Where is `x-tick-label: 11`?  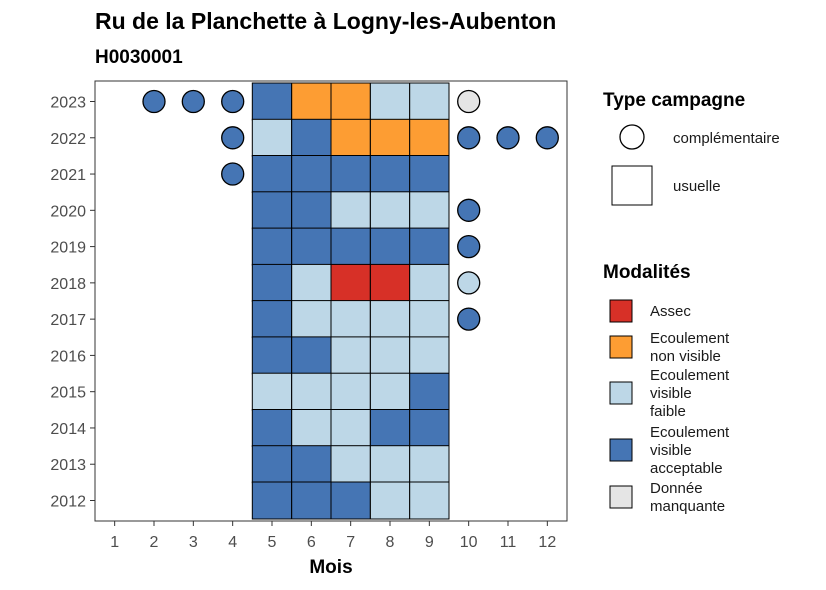
x-tick-label: 11 is located at coordinates (508, 542).